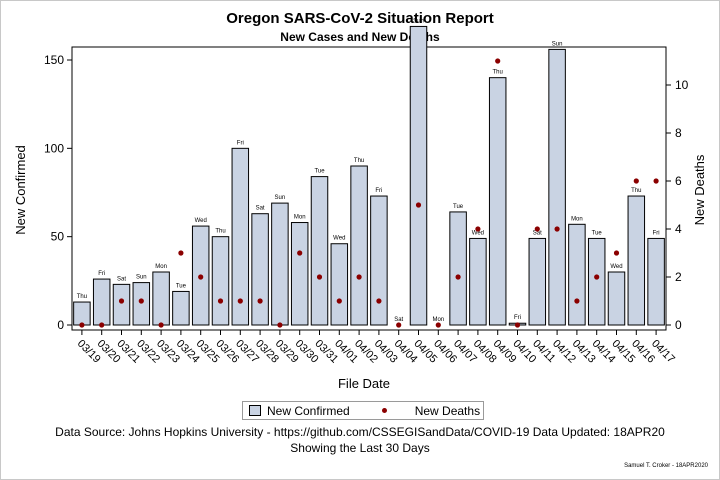  I want to click on y-right-axis-title: New Deaths, so click(699, 189).